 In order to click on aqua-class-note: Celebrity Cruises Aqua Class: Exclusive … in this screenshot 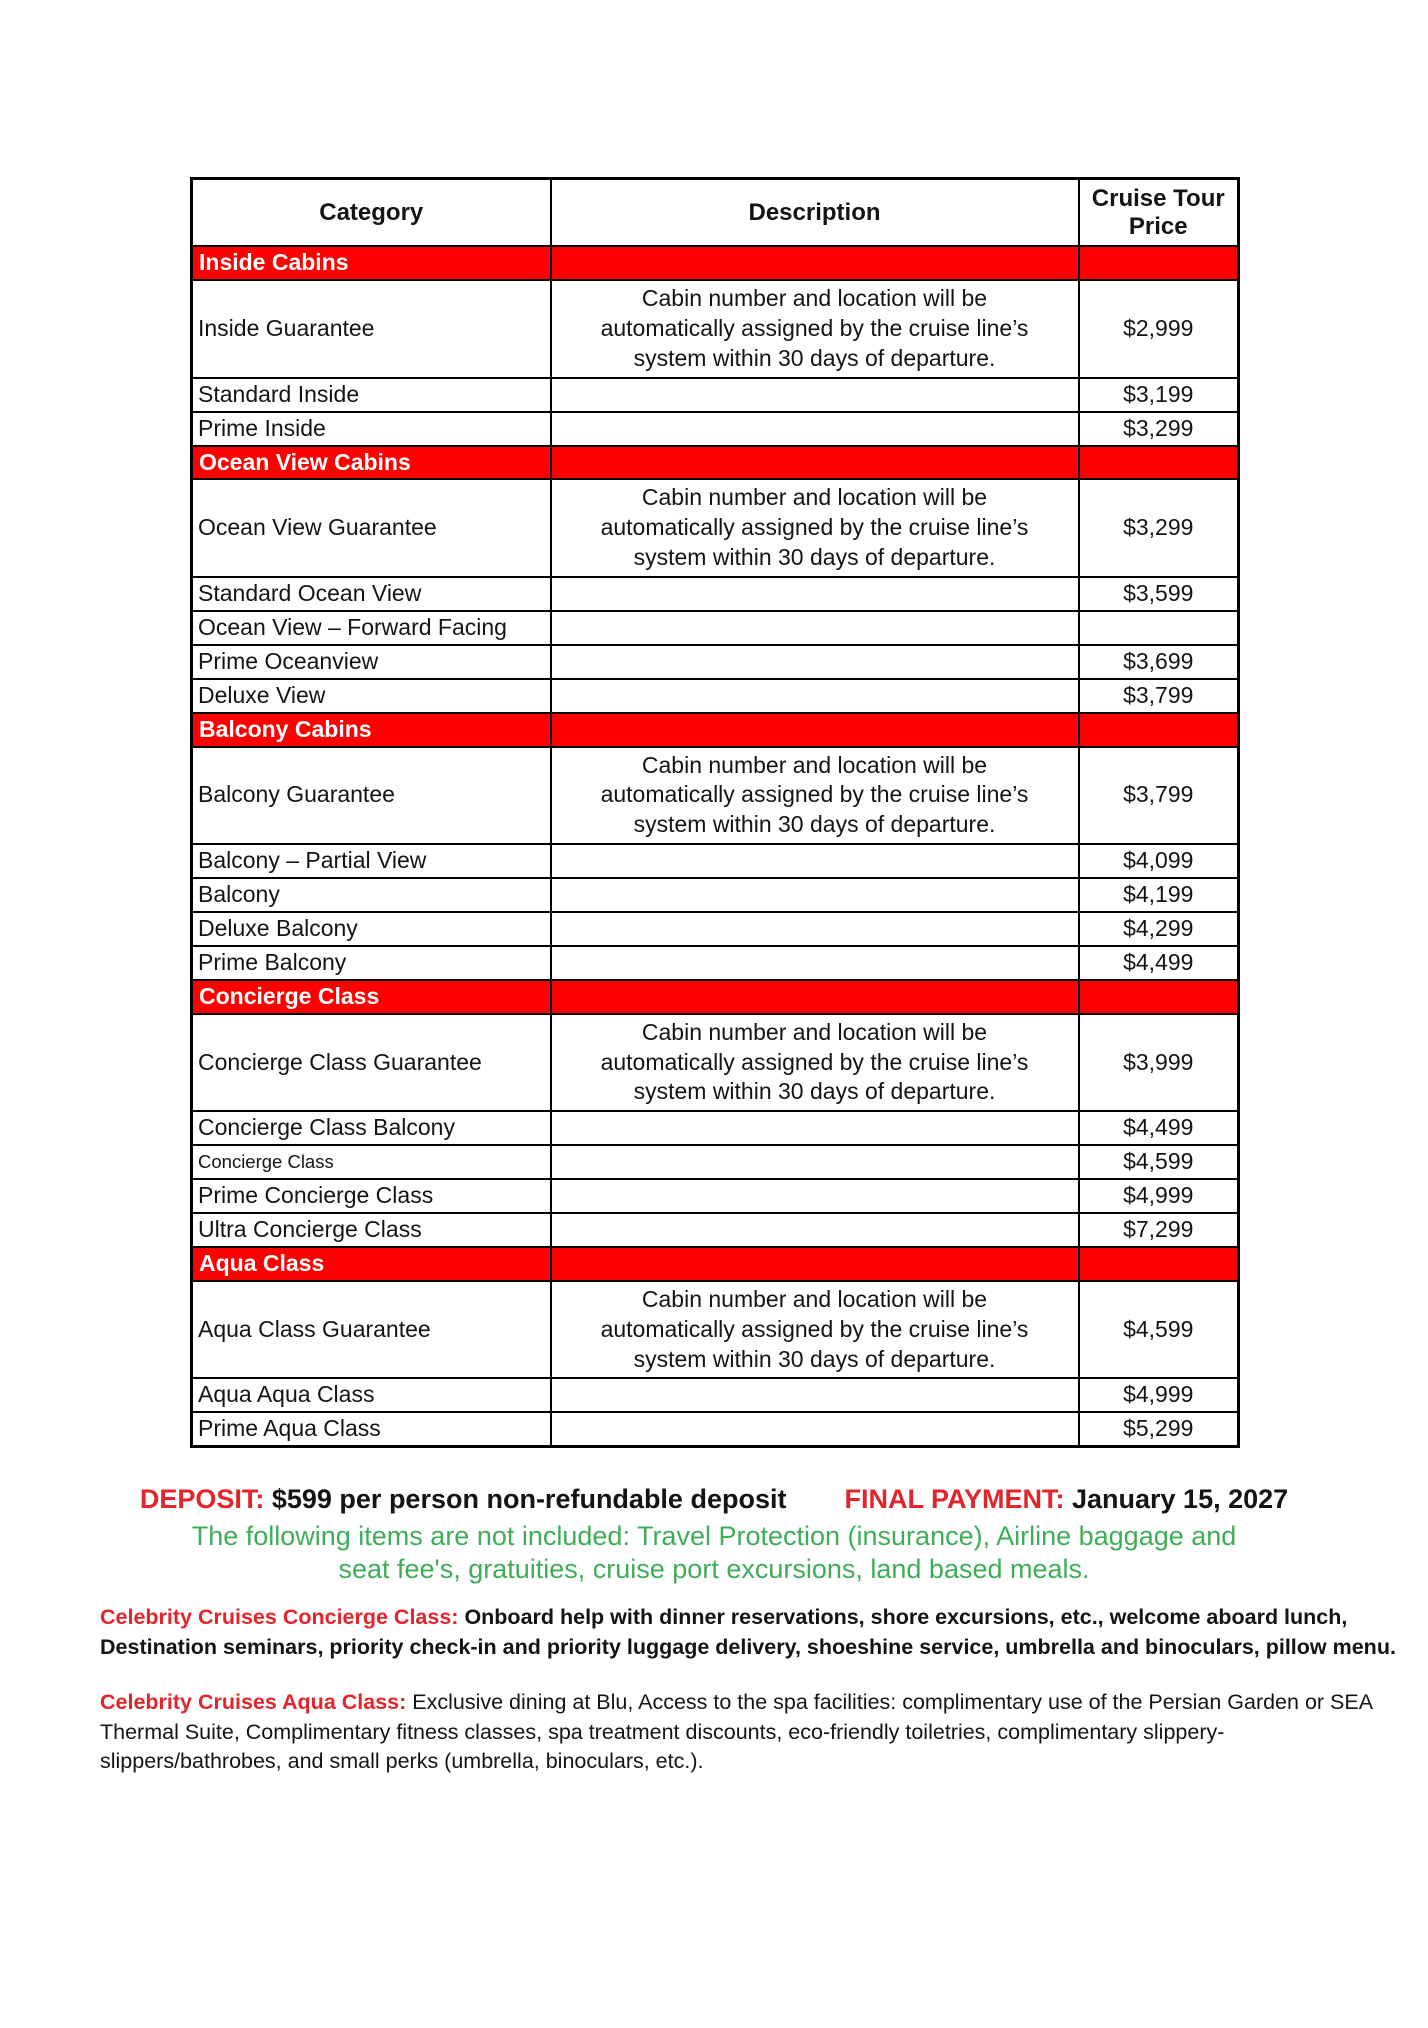, I will do `click(762, 1732)`.